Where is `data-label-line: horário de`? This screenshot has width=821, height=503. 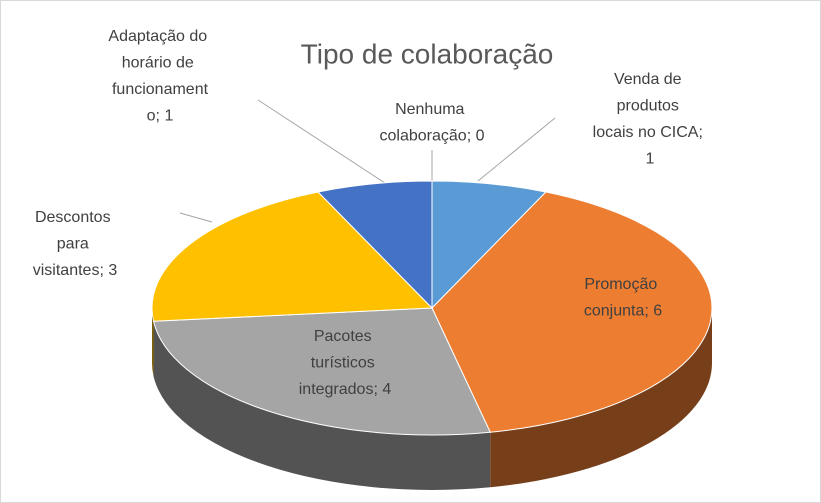
data-label-line: horário de is located at coordinates (160, 63).